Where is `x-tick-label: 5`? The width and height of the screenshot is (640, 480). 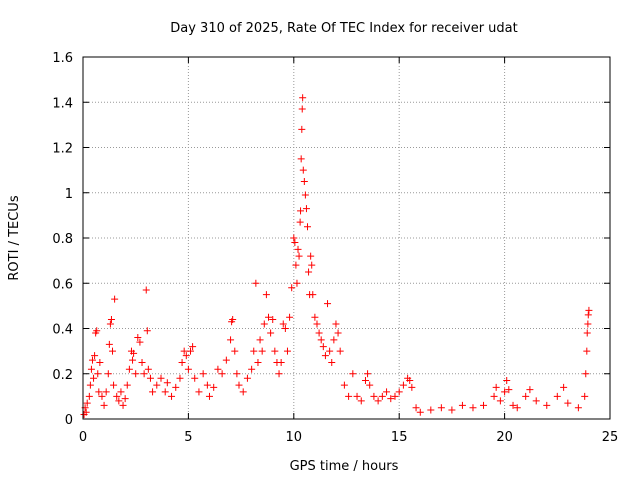
x-tick-label: 5 is located at coordinates (188, 437).